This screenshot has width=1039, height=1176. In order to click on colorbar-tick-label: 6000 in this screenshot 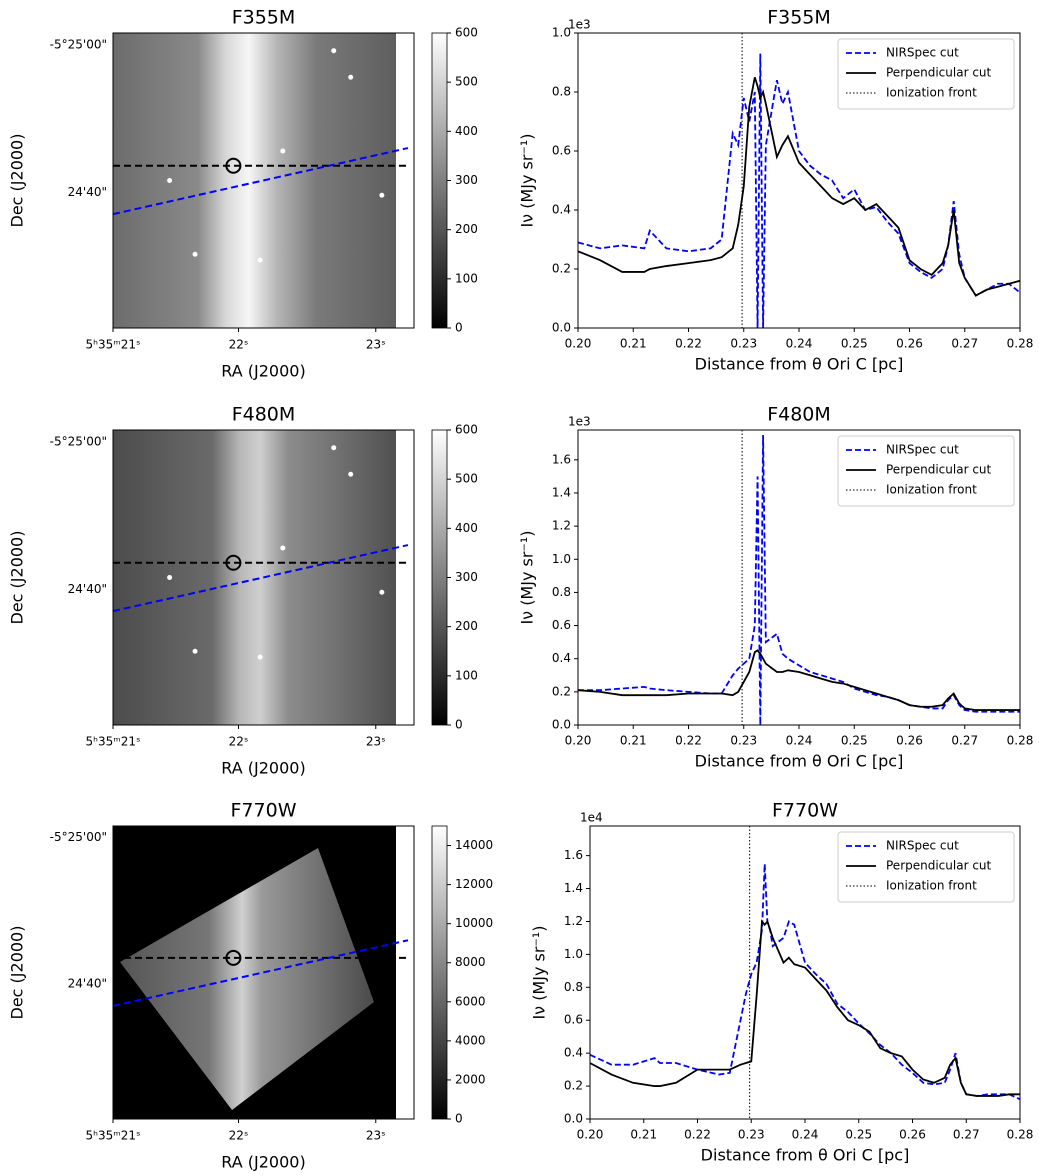, I will do `click(470, 1001)`.